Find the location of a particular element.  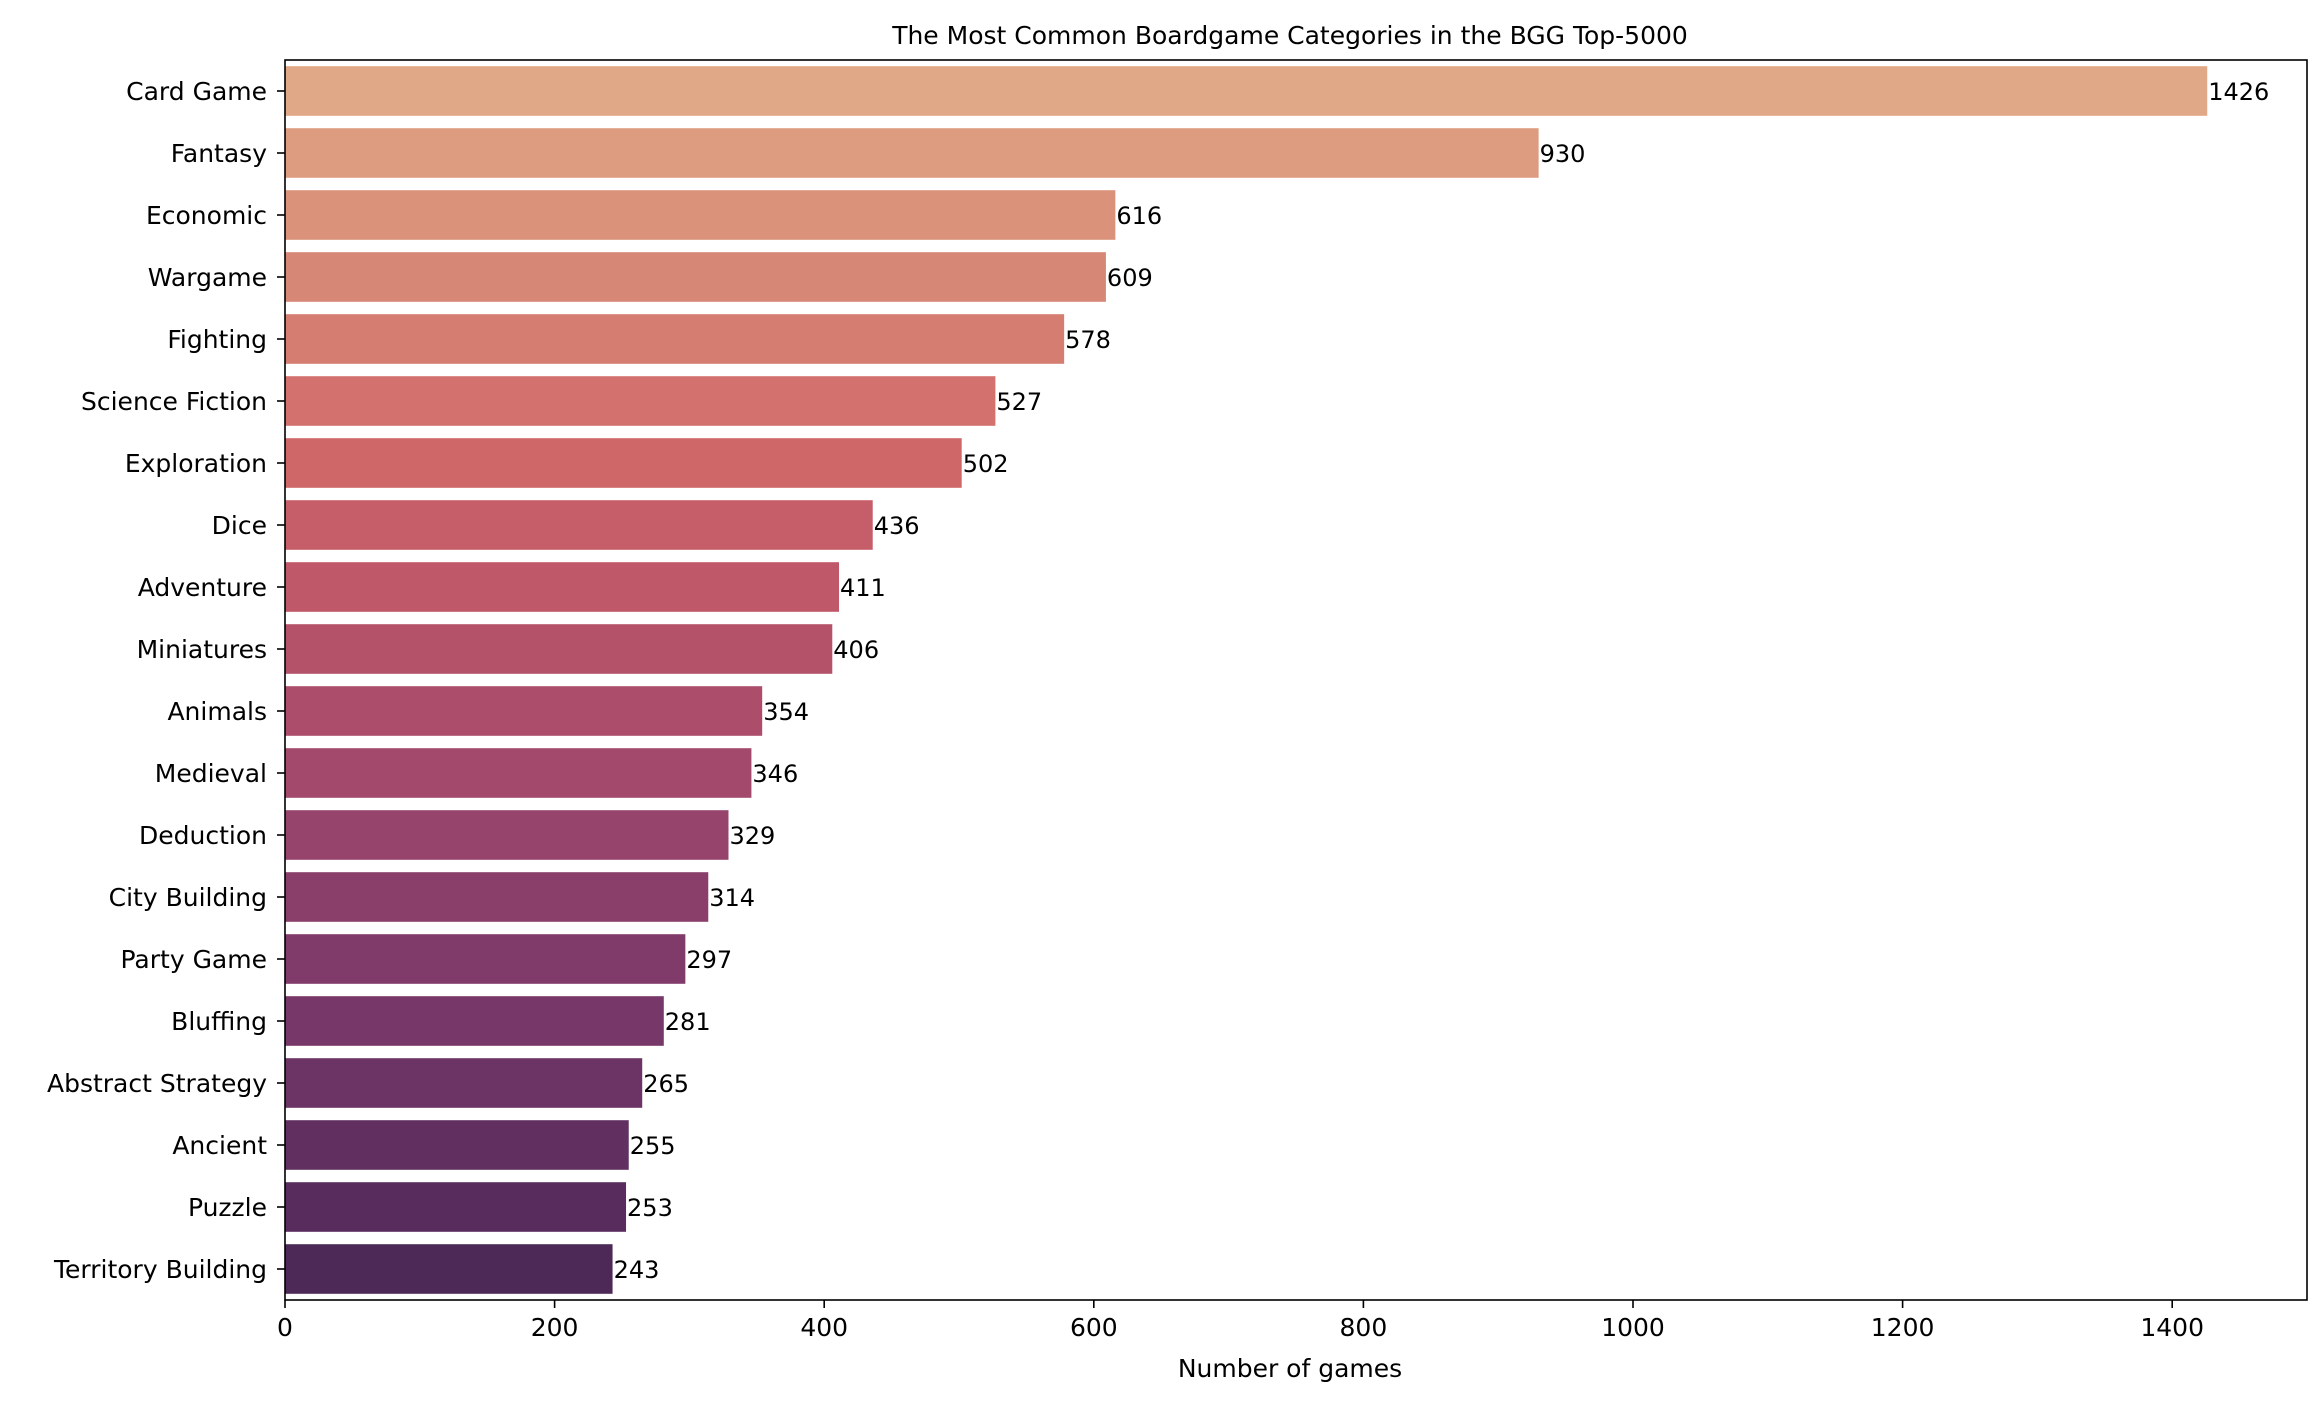

data-label: 406 is located at coordinates (856, 650).